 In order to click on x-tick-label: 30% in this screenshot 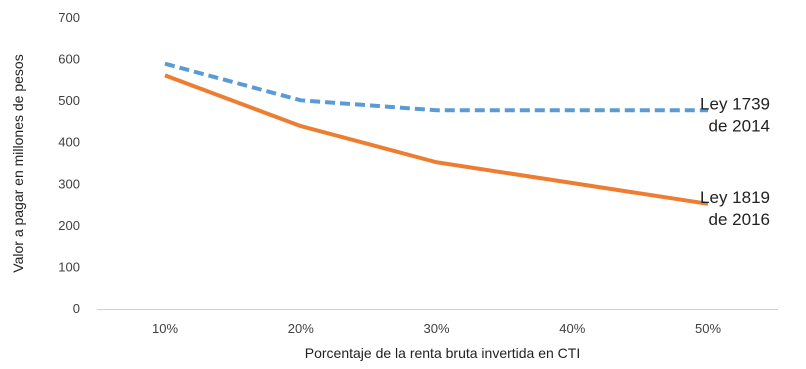, I will do `click(436, 328)`.